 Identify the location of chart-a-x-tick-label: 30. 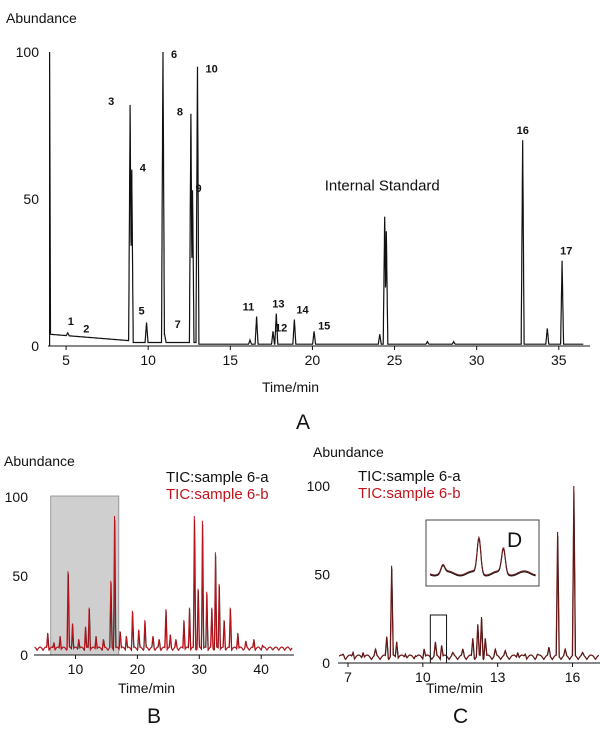
(477, 360).